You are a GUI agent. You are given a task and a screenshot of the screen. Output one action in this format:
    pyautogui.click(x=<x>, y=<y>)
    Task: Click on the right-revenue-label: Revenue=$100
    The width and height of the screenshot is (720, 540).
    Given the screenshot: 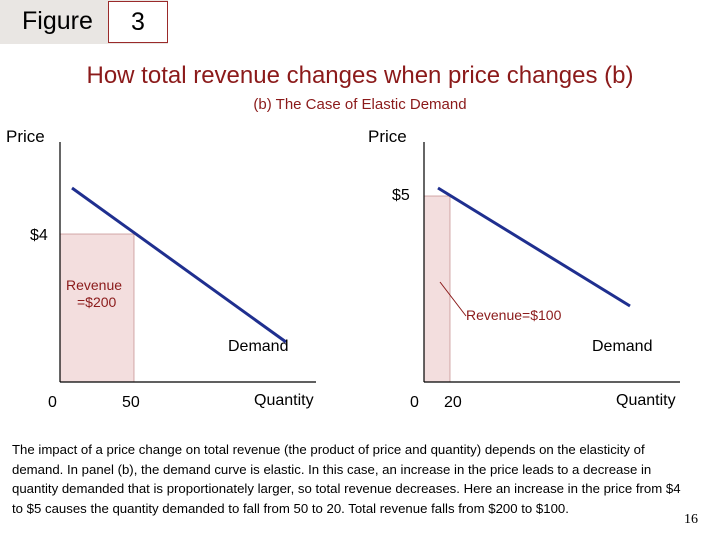 What is the action you would take?
    pyautogui.click(x=514, y=315)
    